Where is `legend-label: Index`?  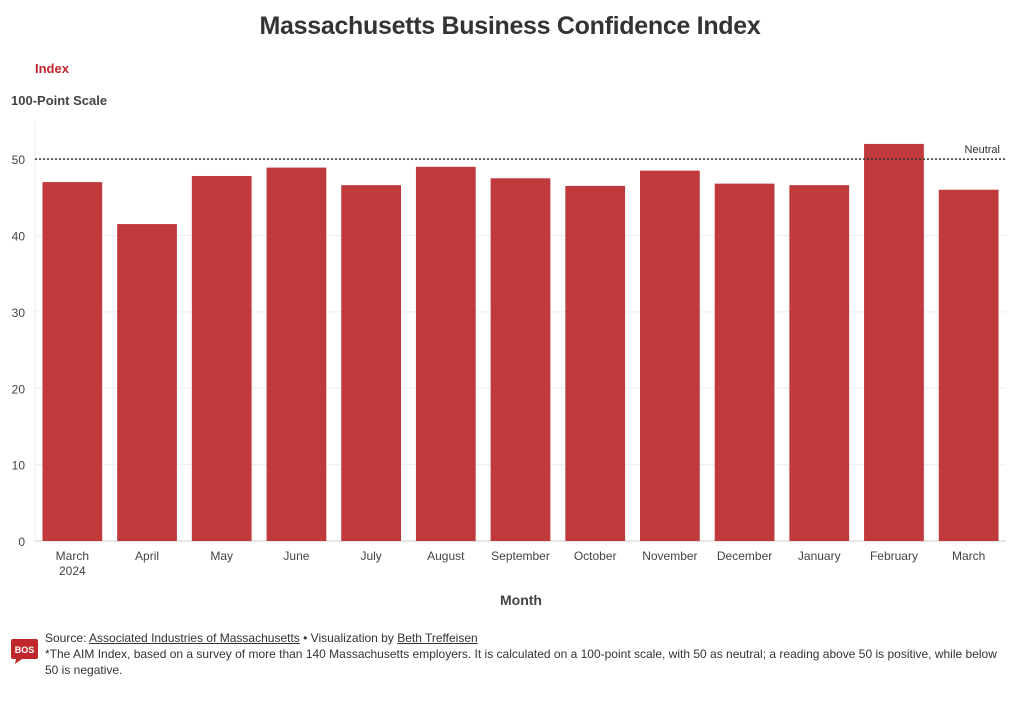
legend-label: Index is located at coordinates (52, 68).